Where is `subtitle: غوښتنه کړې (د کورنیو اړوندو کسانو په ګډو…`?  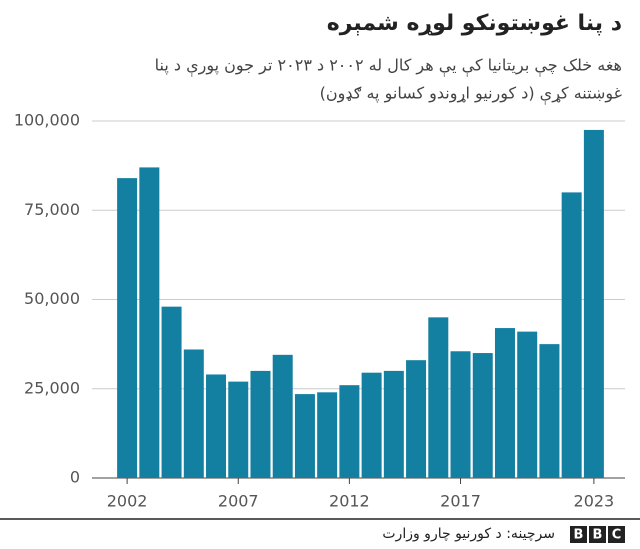 subtitle: غوښتنه کړې (د کورنیو اړوندو کسانو په ګډو… is located at coordinates (471, 95).